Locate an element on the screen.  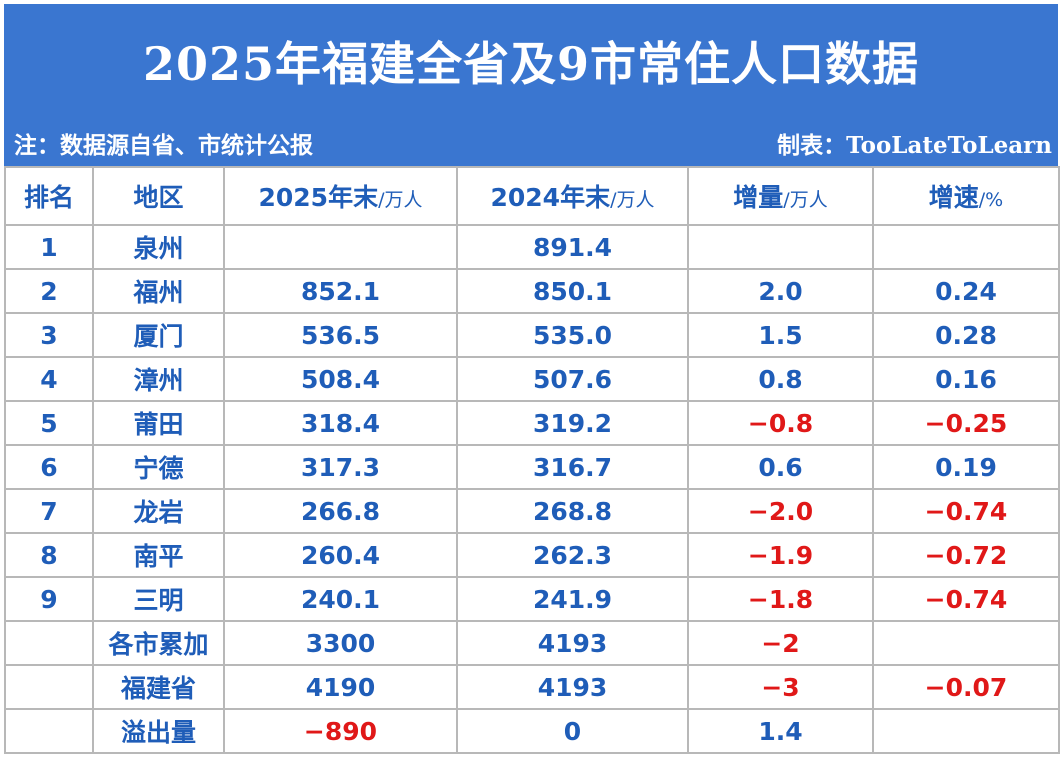
cell-rank: 8 is located at coordinates (49, 555).